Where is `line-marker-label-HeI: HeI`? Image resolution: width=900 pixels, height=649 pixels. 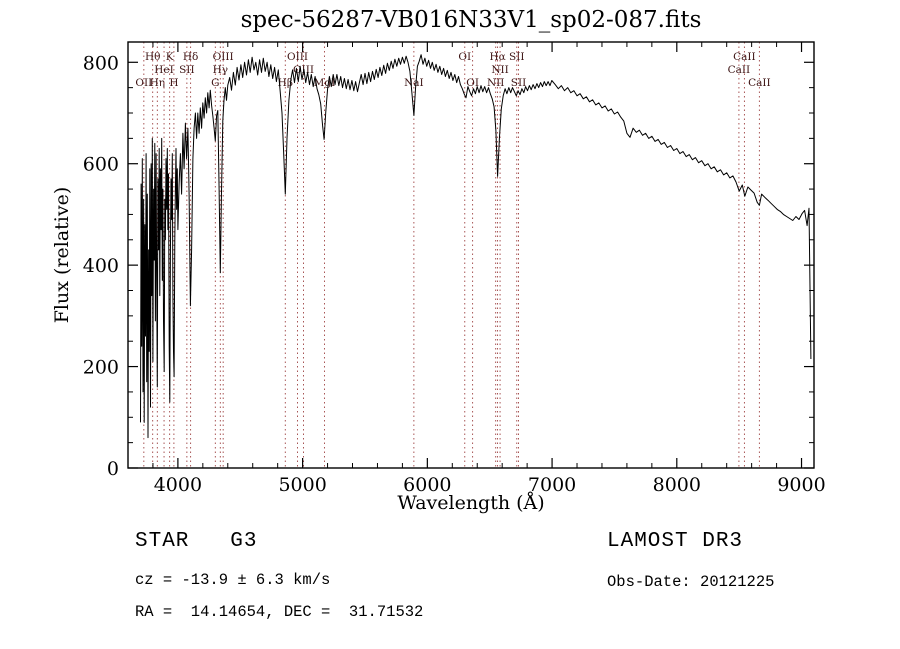 line-marker-label-HeI: HeI is located at coordinates (164, 70).